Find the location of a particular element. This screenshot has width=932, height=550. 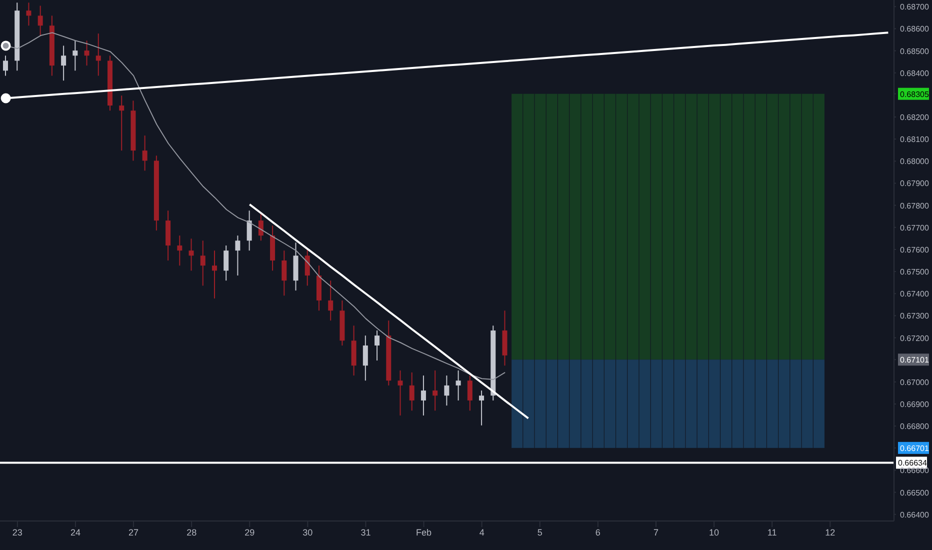

x-tick-label: 5 is located at coordinates (539, 532).